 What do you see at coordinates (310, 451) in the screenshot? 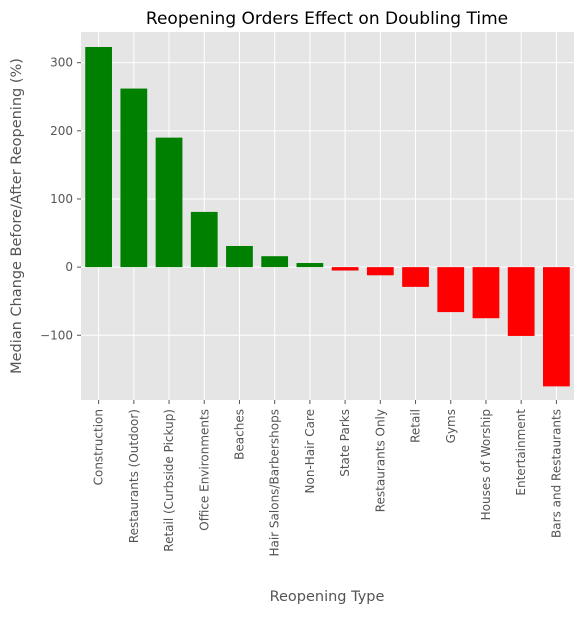
I see `x-tick-label: Non-Hair Care` at bounding box center [310, 451].